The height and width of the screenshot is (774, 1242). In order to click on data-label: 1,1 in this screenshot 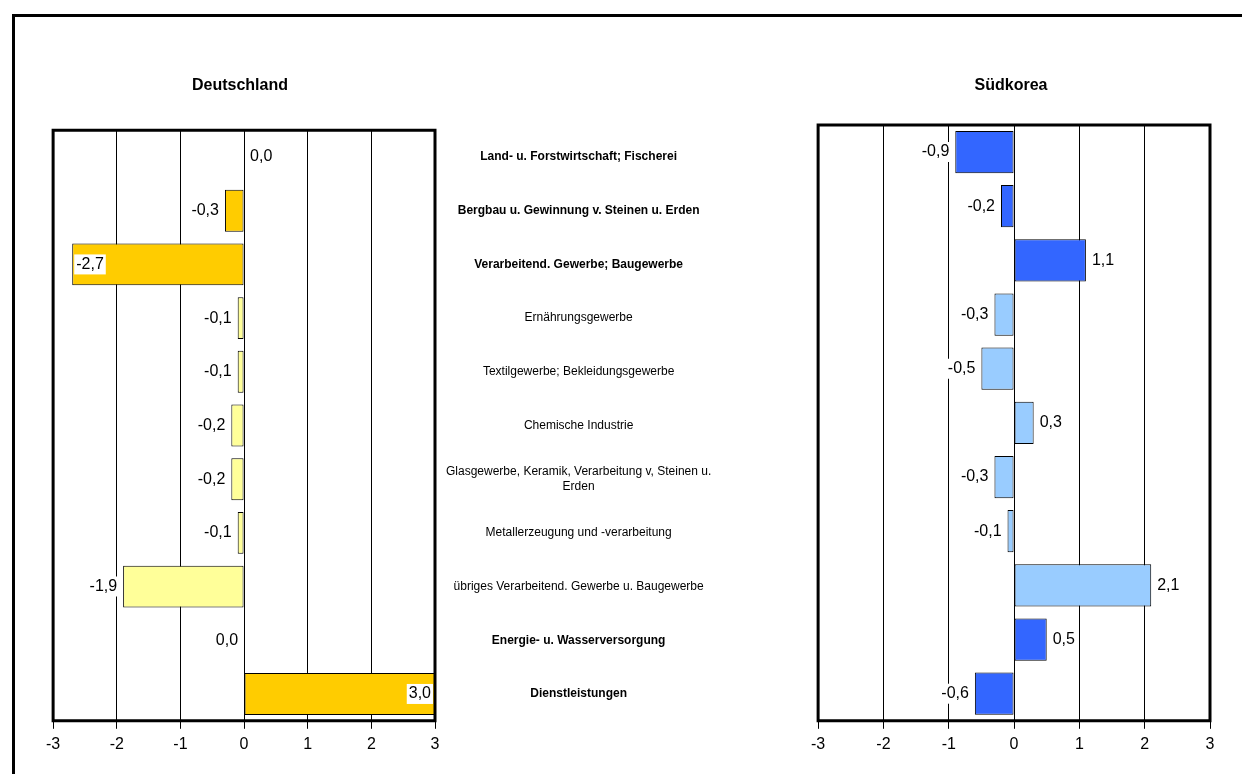, I will do `click(1103, 259)`.